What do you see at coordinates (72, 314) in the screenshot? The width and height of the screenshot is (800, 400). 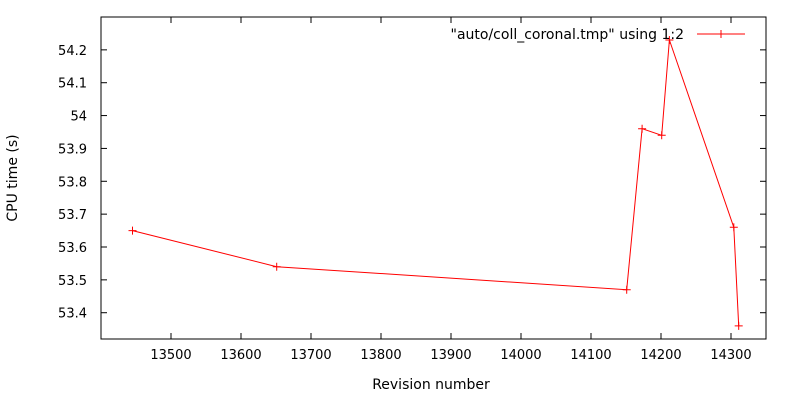 I see `y-tick-label: 53.4` at bounding box center [72, 314].